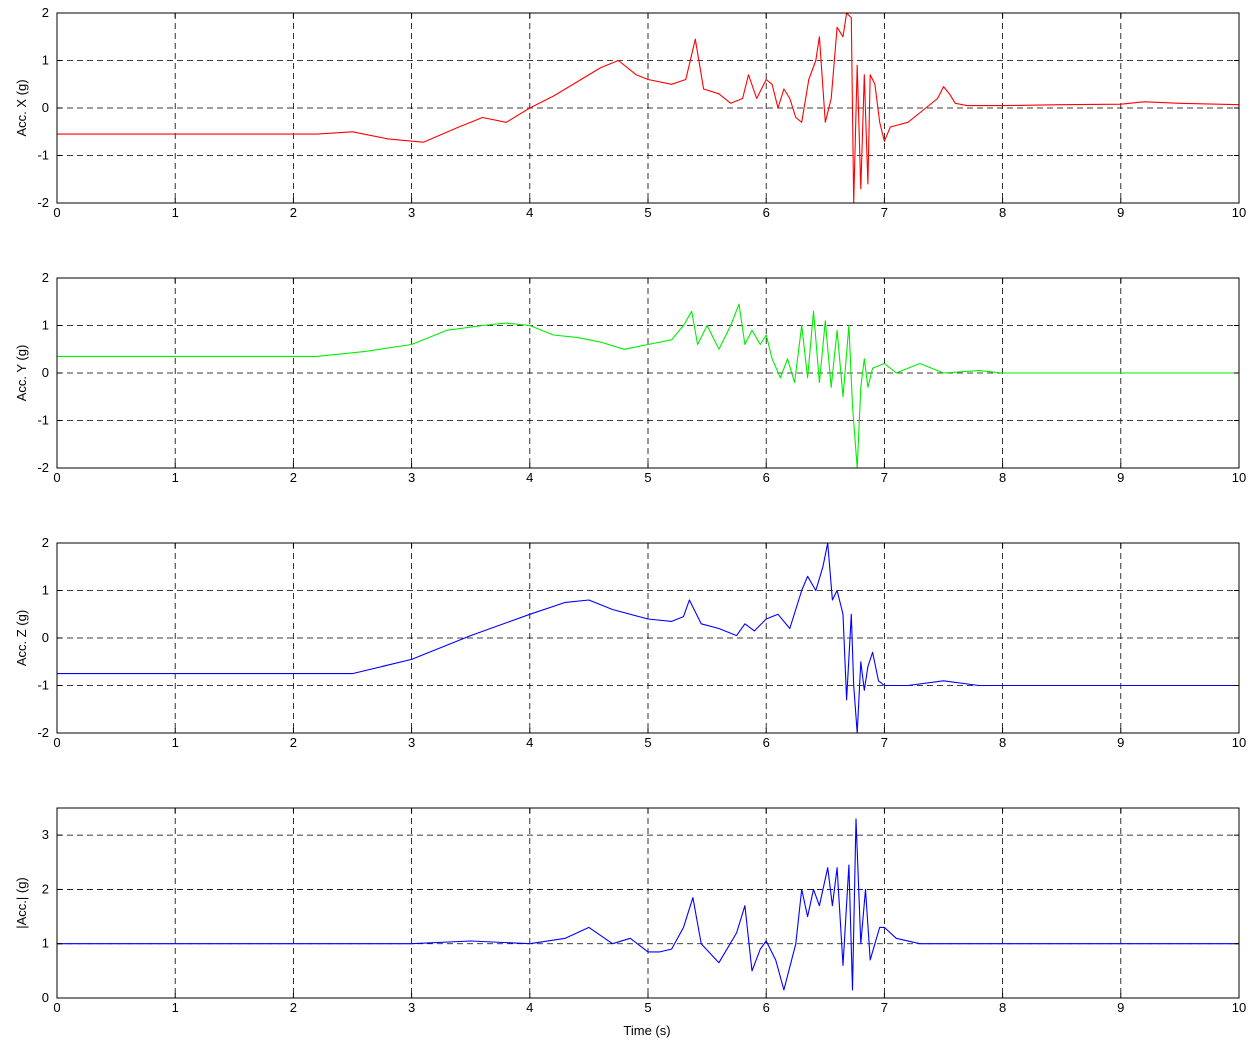  Describe the element at coordinates (646, 1030) in the screenshot. I see `x-axis-label: Time (s)` at that location.